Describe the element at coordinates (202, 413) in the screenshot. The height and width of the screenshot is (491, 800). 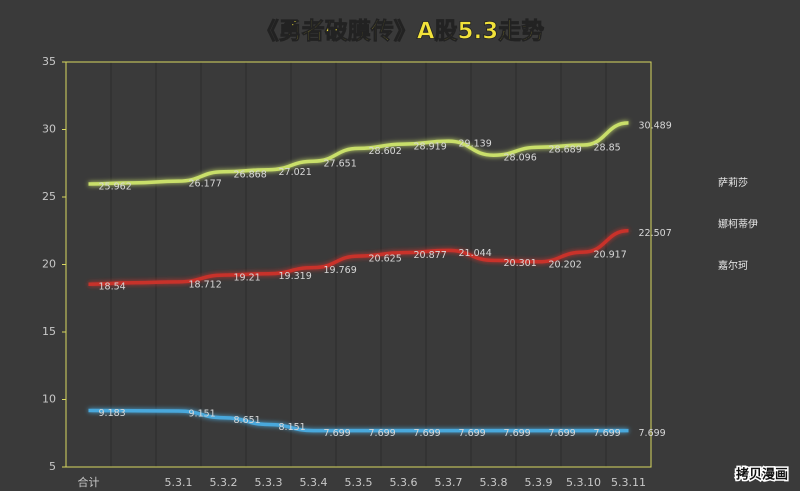
I see `data-label: 9.151` at that location.